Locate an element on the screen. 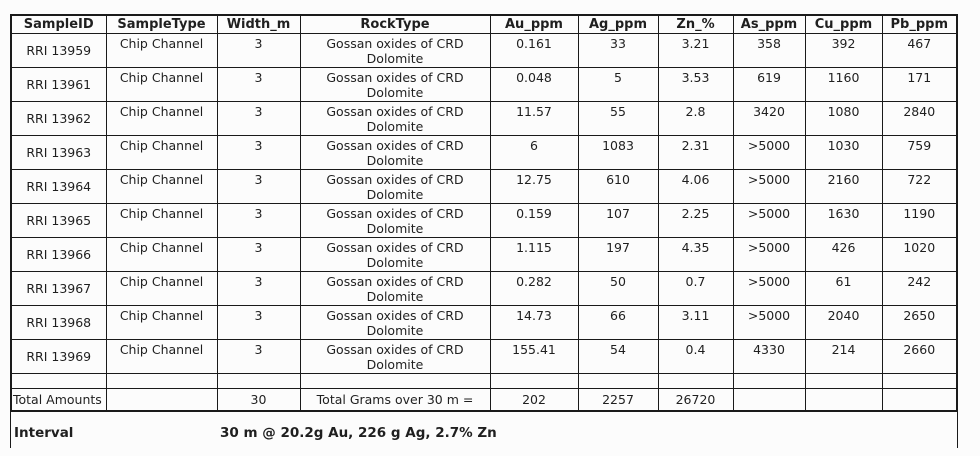  cell-as_ppm: 619 is located at coordinates (769, 84).